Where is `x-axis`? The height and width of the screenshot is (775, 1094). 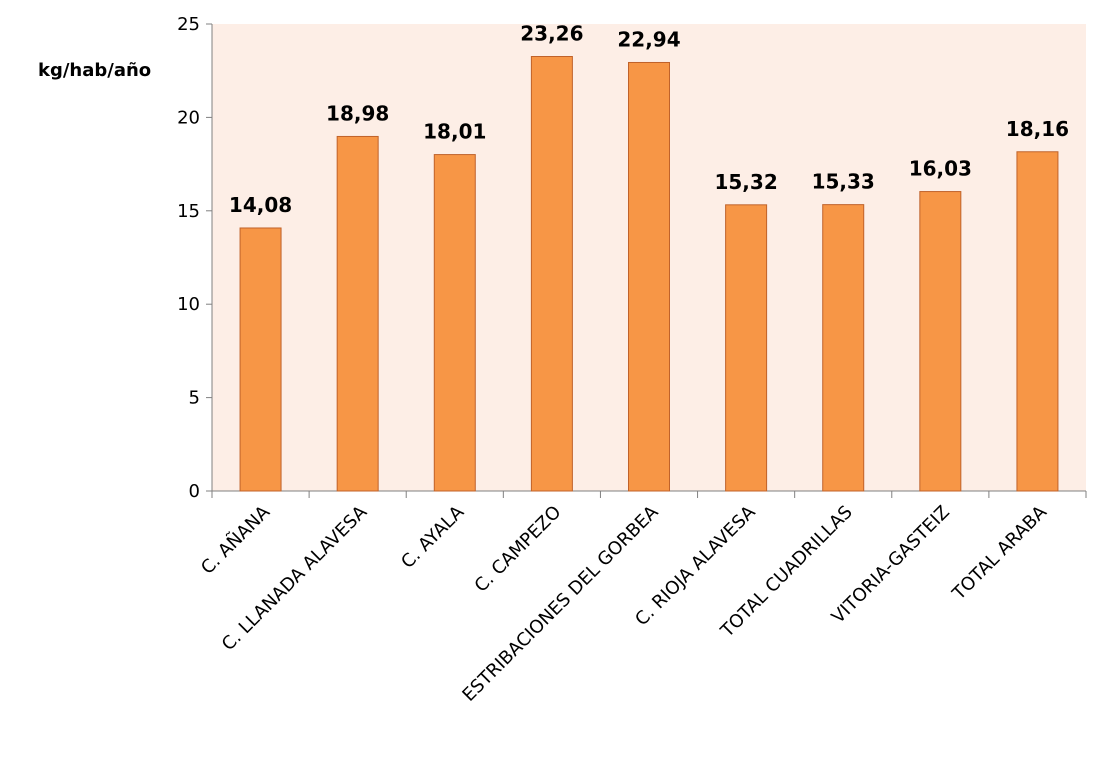 x-axis is located at coordinates (649, 494).